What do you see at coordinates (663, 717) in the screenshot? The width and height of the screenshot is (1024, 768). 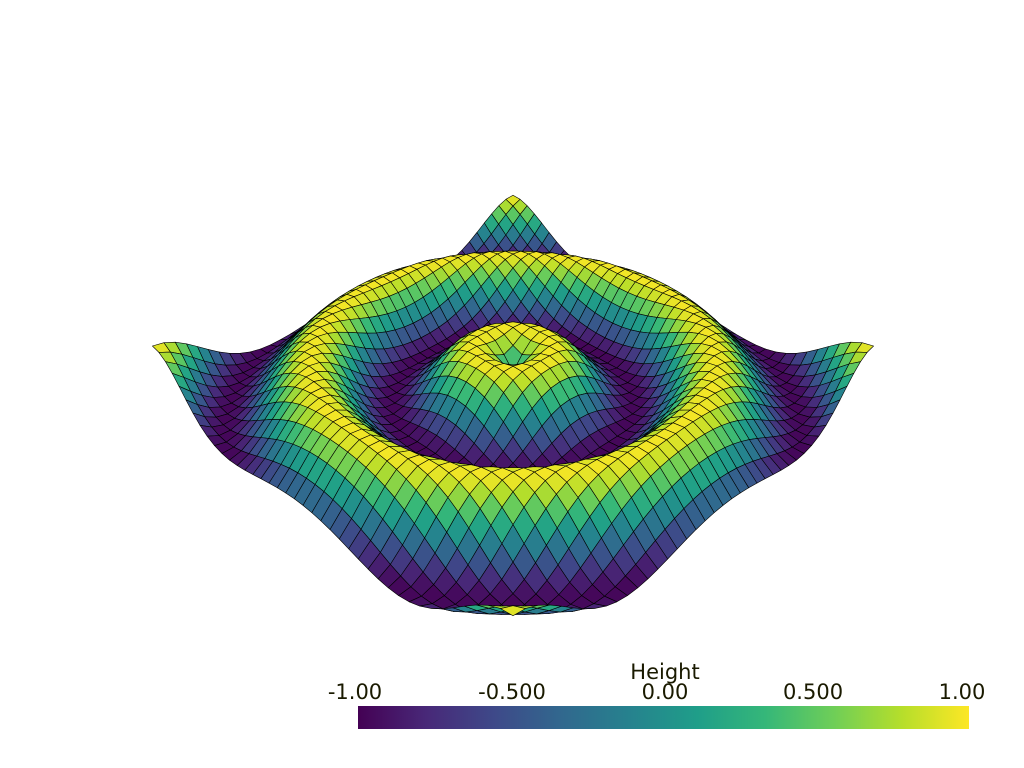 I see `colorbar` at bounding box center [663, 717].